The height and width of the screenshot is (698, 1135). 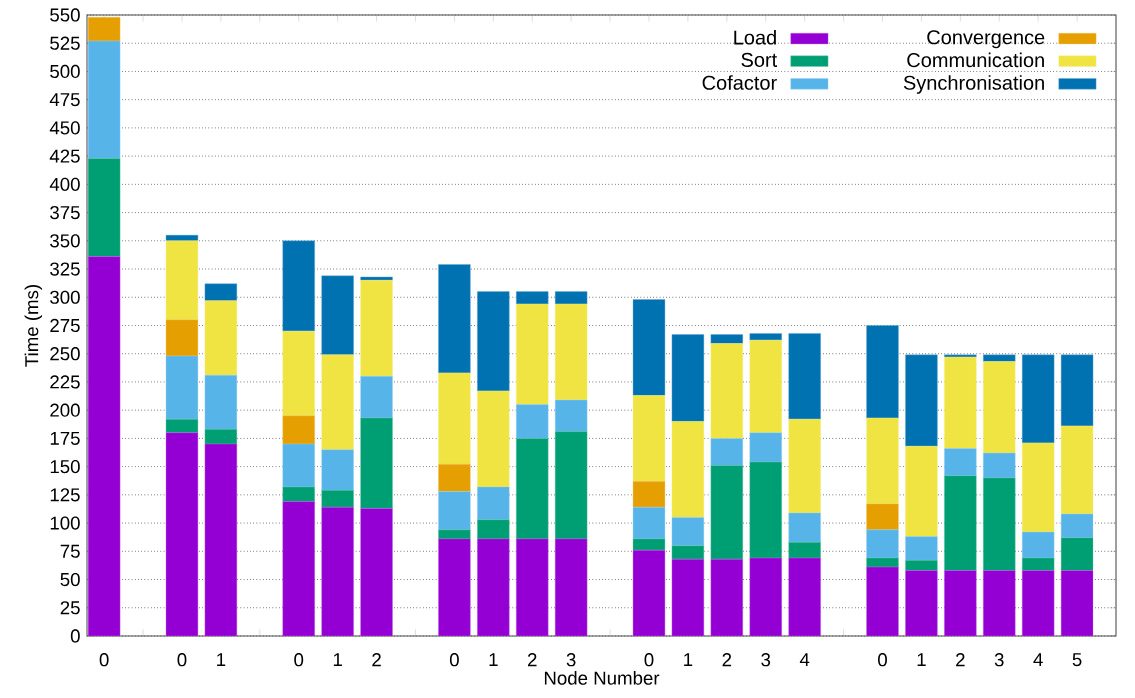 I want to click on legend-label: Communication, so click(x=975, y=60).